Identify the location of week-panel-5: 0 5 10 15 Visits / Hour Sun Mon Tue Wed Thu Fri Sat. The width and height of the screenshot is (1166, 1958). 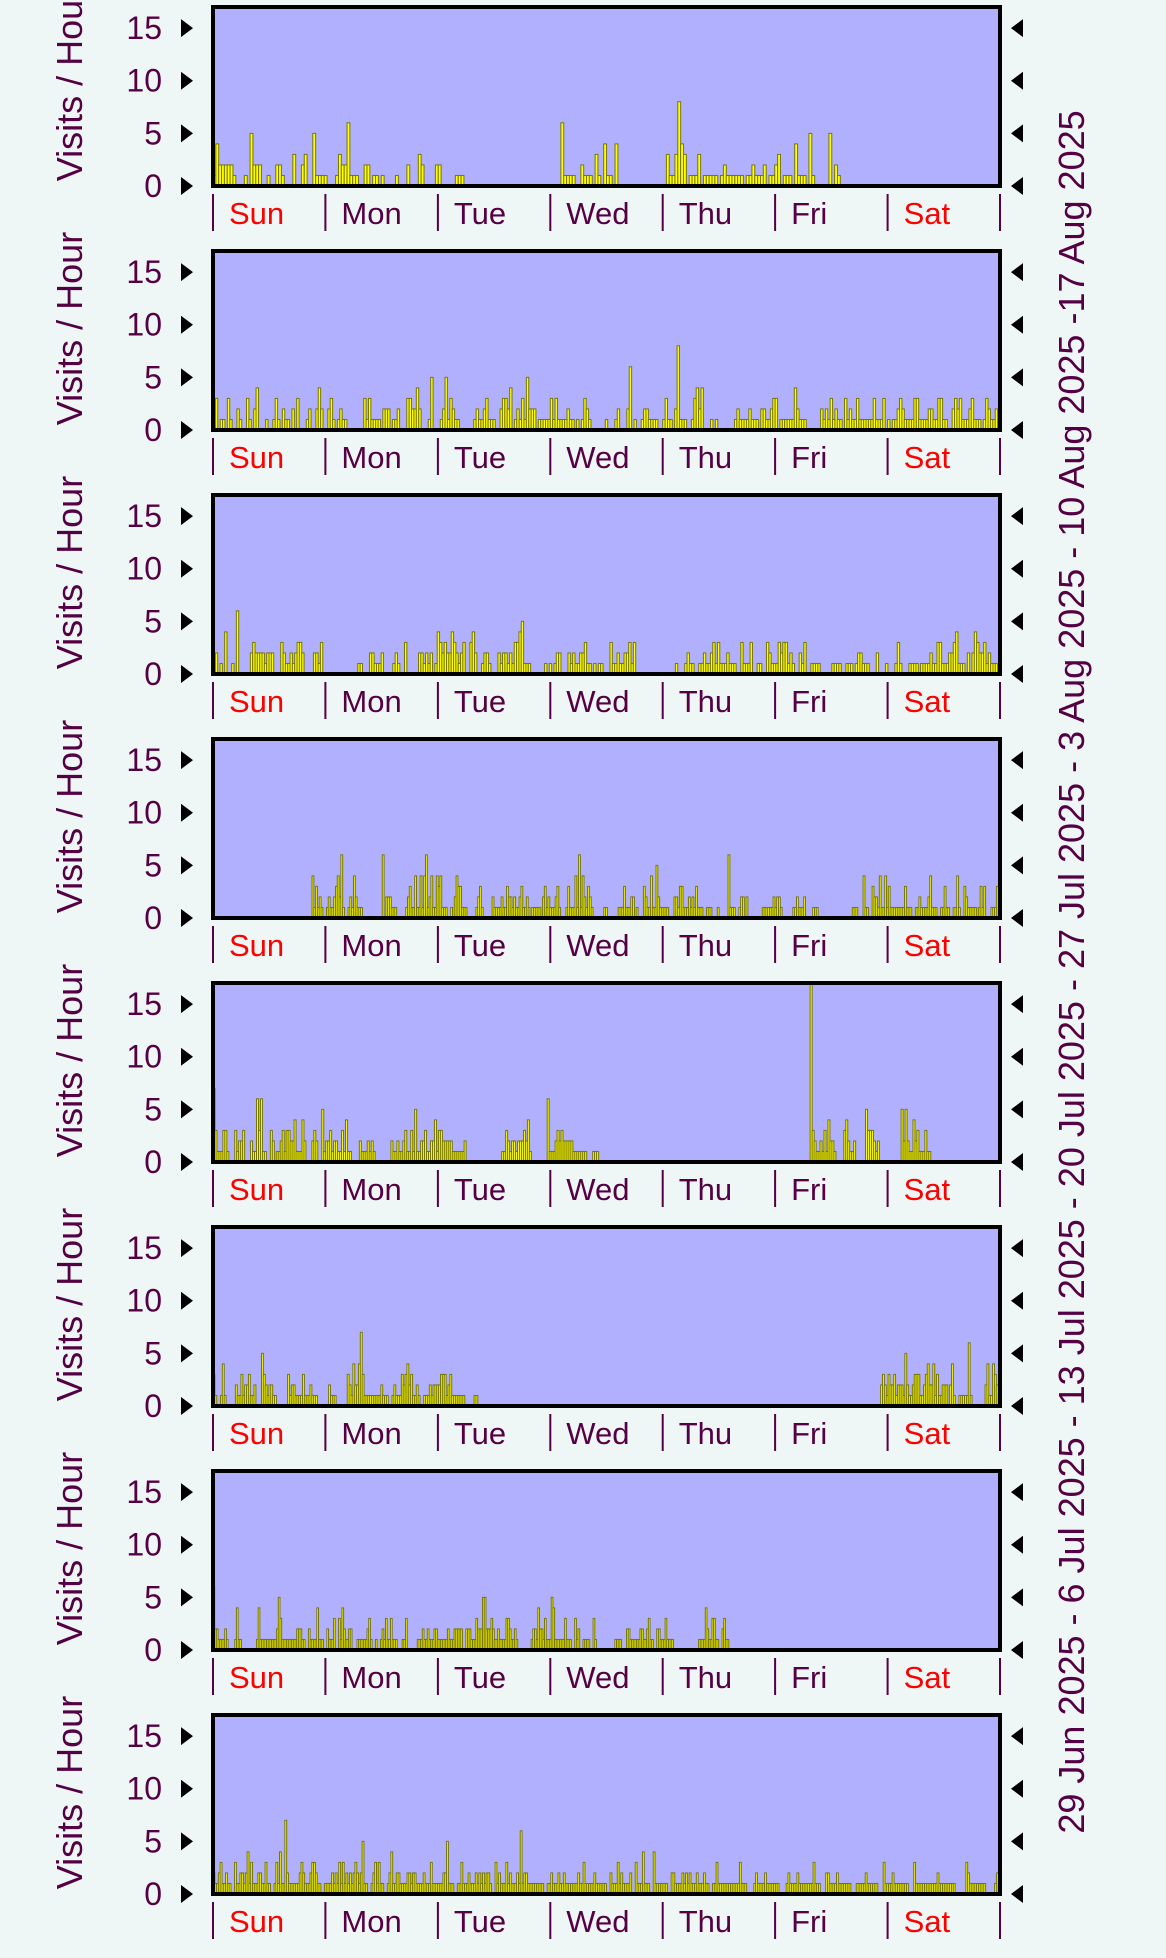
(536, 1329).